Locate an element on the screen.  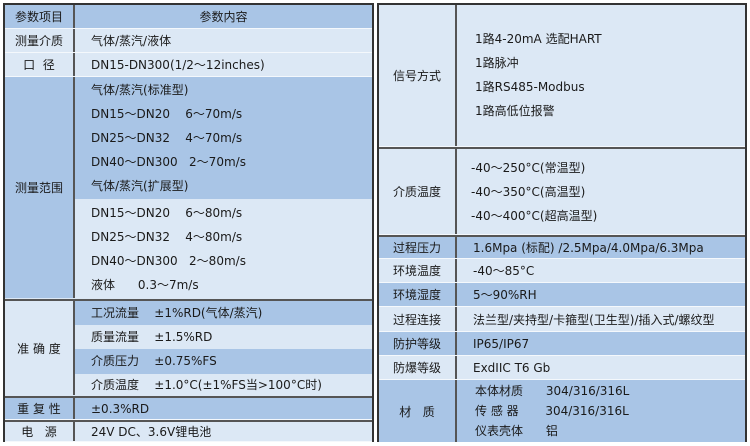
row-ambient-temp: 环境温度 -40～85°C is located at coordinates (562, 271).